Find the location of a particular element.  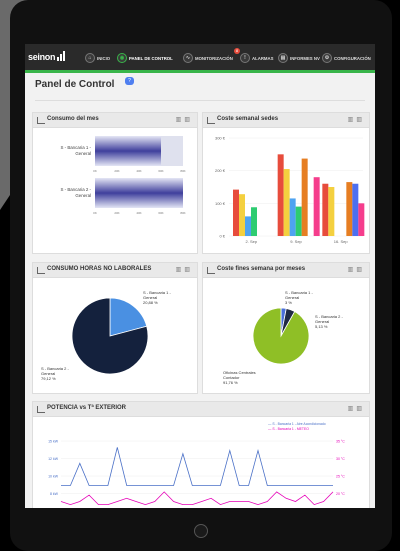

slice-percent: 20,88 % is located at coordinates (150, 302).